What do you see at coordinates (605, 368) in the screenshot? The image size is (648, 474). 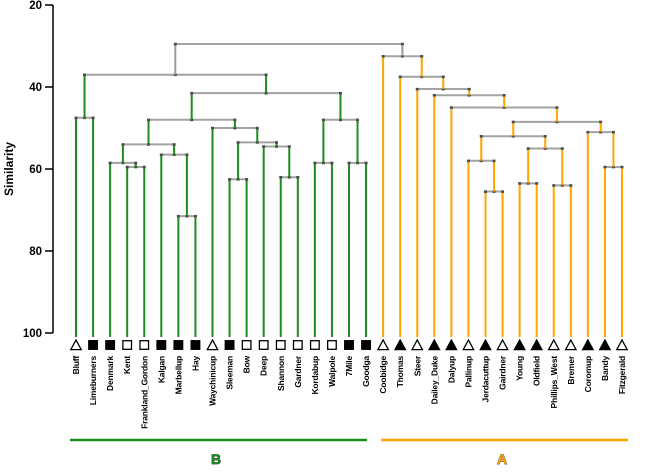 I see `leaf-label: Bandy` at bounding box center [605, 368].